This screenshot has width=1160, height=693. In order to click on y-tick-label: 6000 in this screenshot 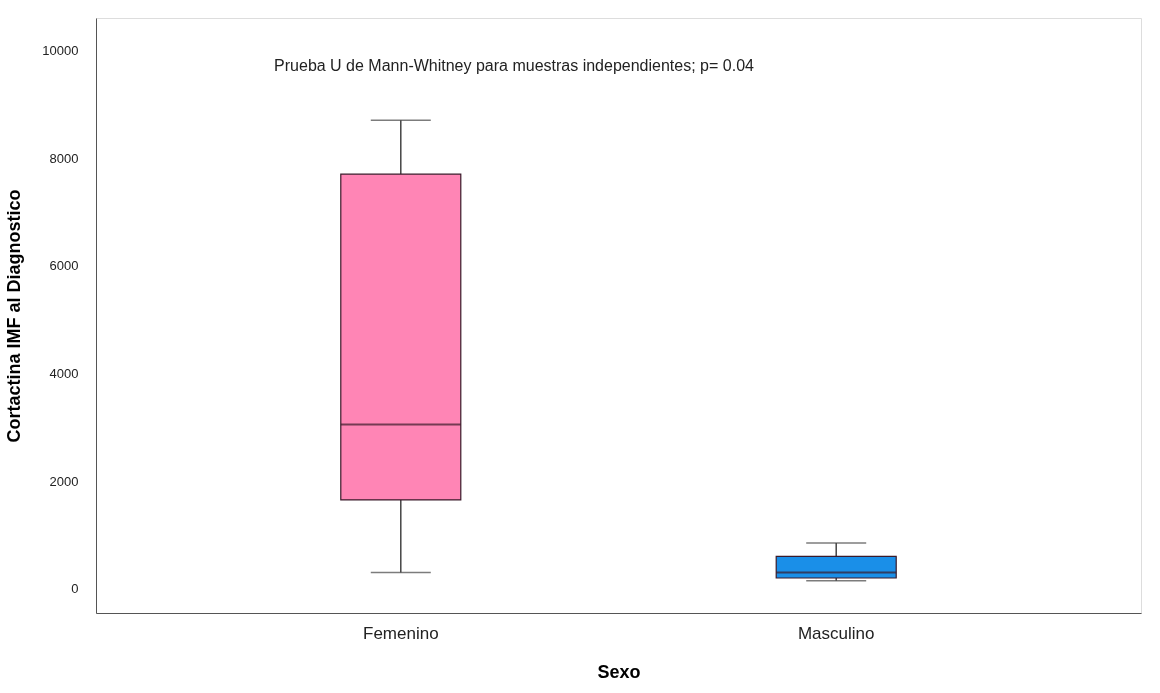, I will do `click(64, 266)`.